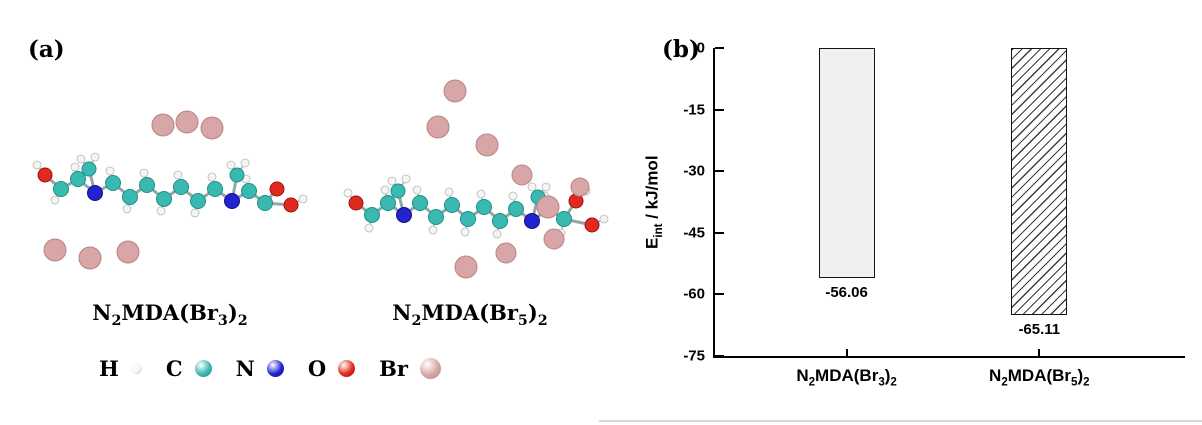 This screenshot has height=425, width=1202. What do you see at coordinates (203, 368) in the screenshot?
I see `c-atom-ball-icon` at bounding box center [203, 368].